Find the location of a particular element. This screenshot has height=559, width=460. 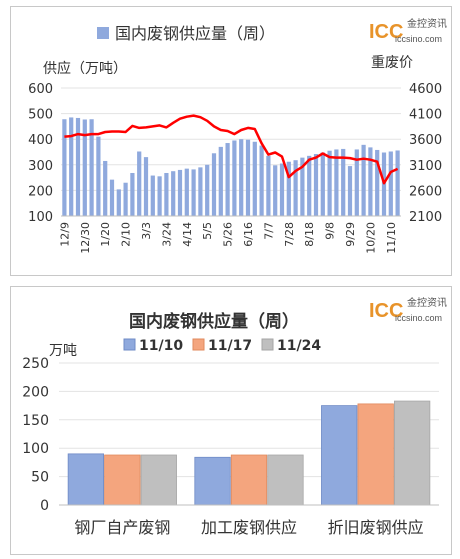

y2-tick-label: 2100 is located at coordinates (425, 217).